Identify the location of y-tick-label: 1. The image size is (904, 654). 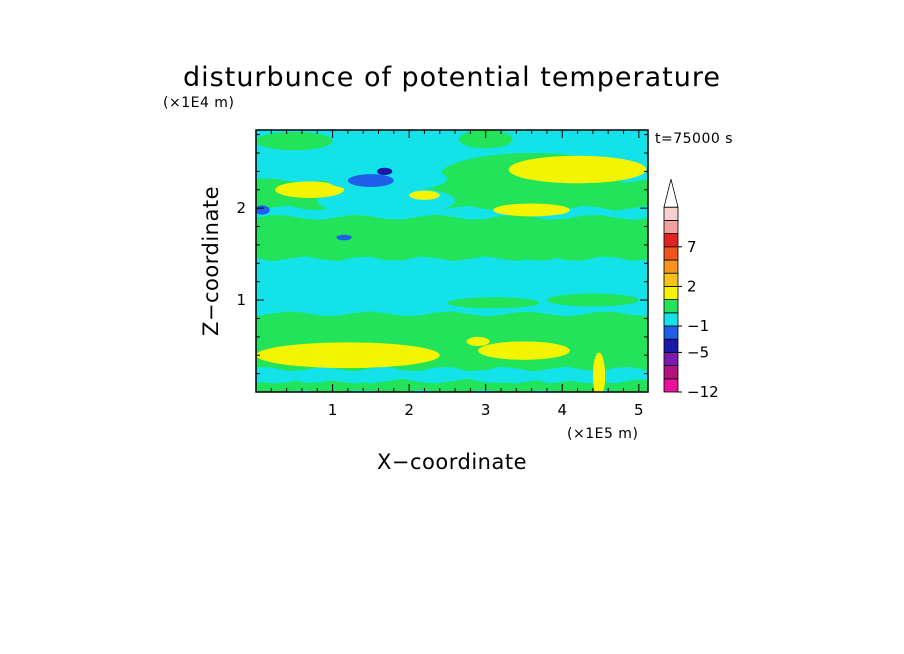
(241, 300).